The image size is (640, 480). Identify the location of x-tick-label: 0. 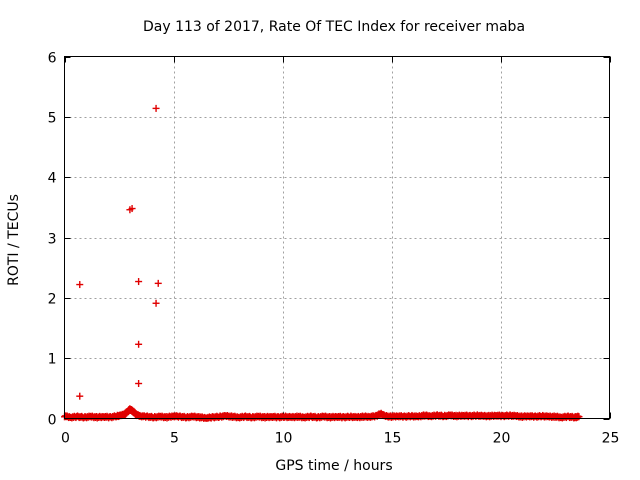
(65, 439).